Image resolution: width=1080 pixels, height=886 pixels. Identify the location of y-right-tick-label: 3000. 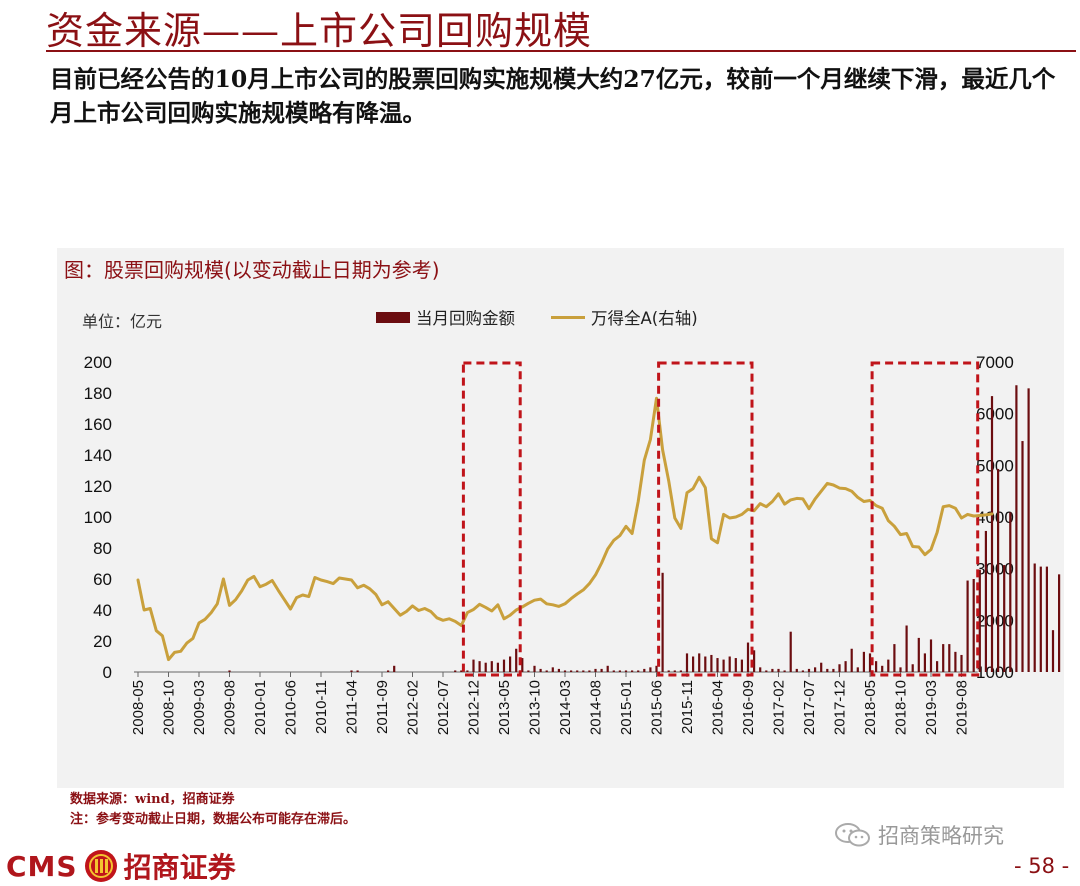
(995, 569).